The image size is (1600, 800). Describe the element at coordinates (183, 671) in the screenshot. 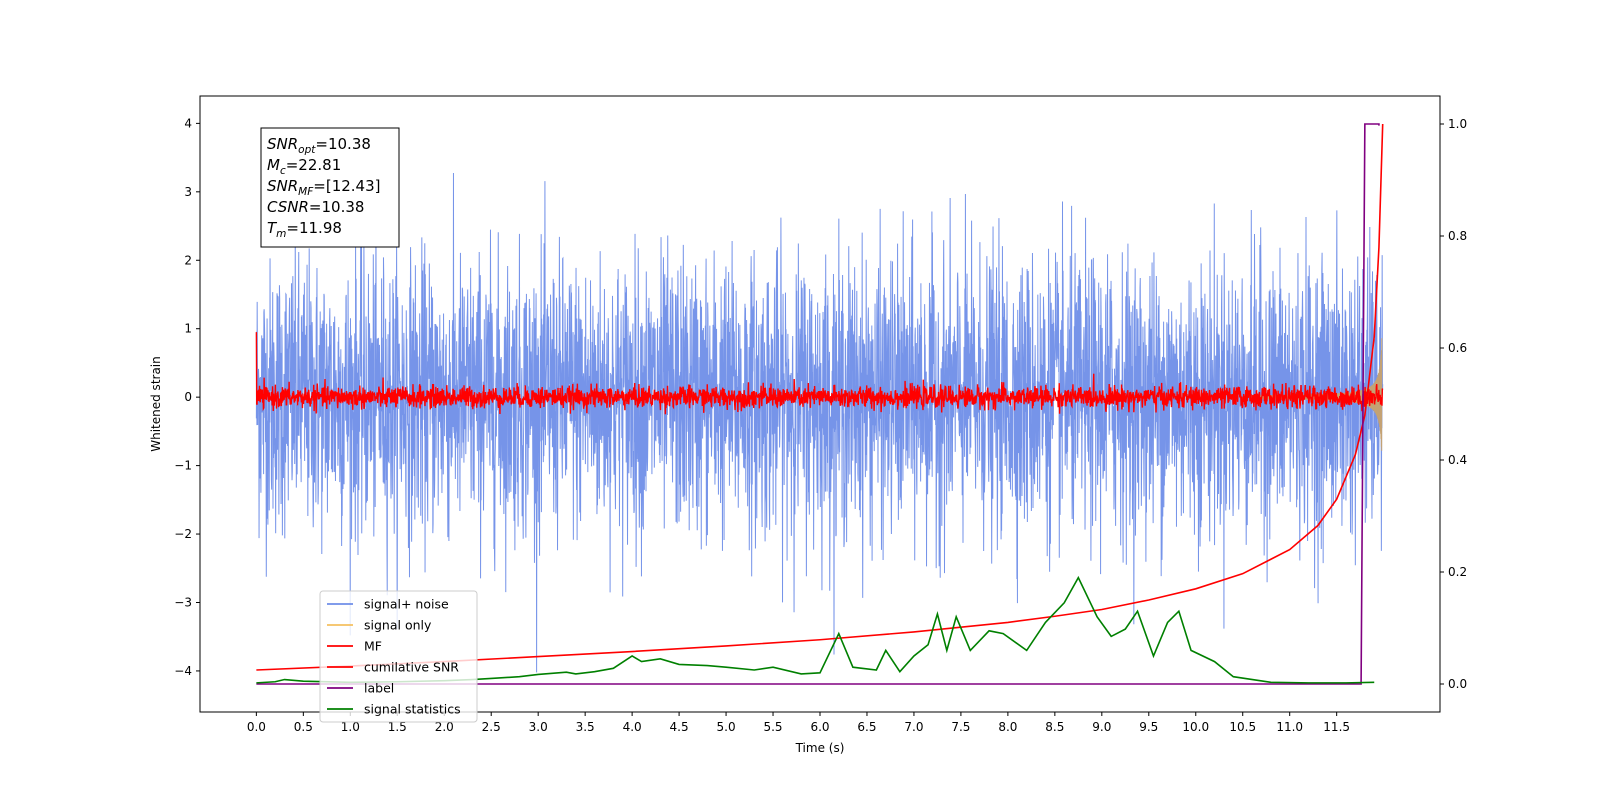

I see `y-tick-label: −4` at that location.